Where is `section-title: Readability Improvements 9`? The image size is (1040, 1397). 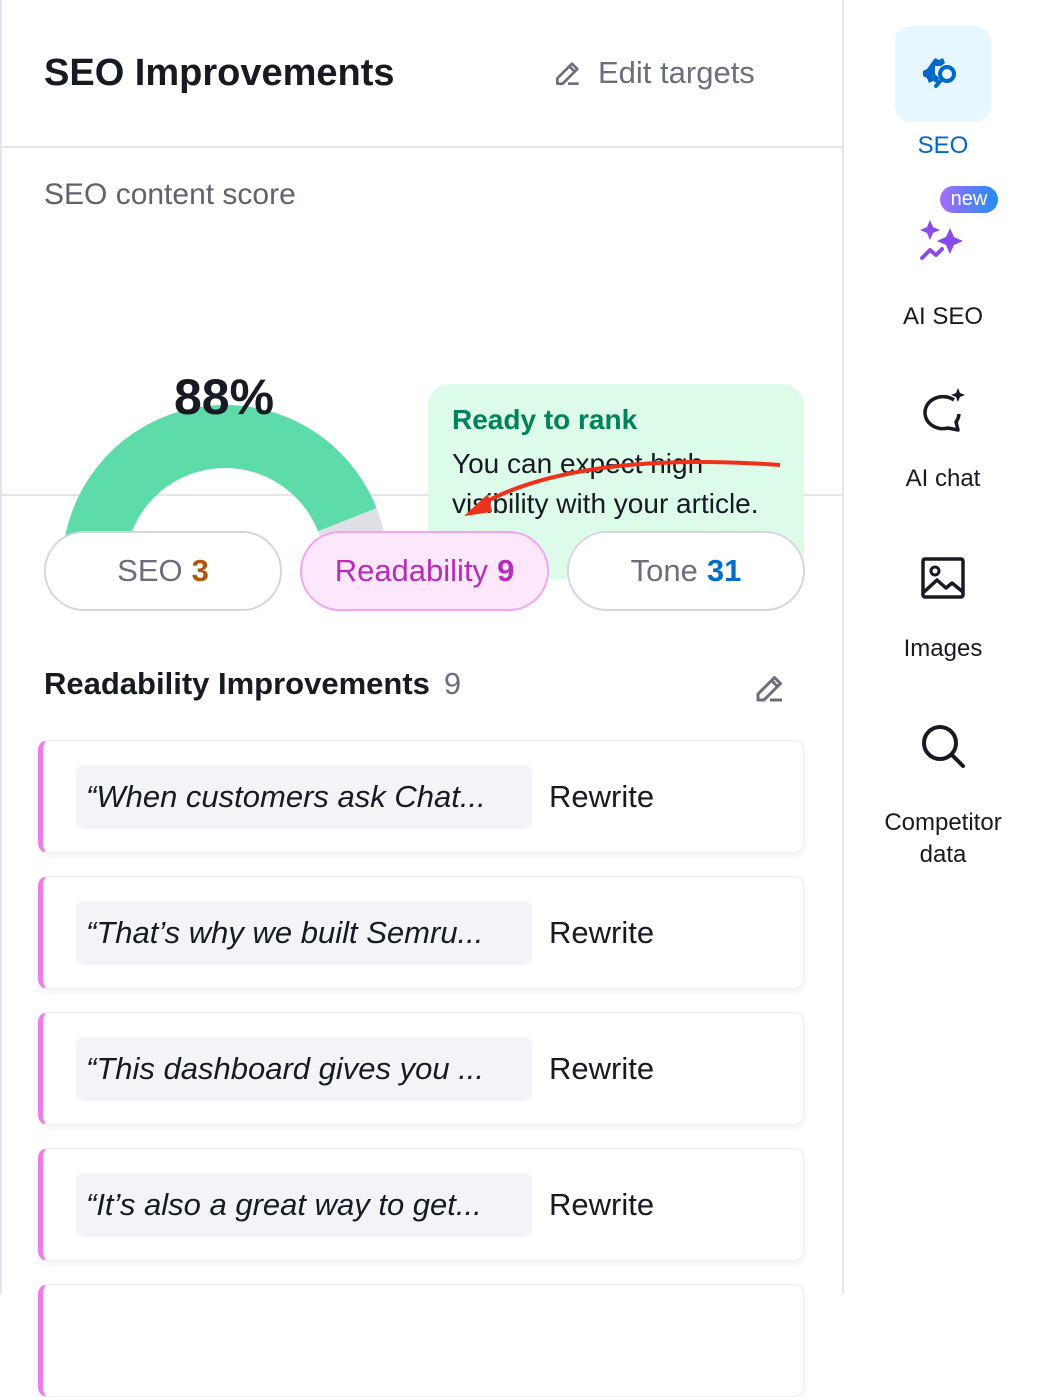
section-title: Readability Improvements 9 is located at coordinates (252, 684).